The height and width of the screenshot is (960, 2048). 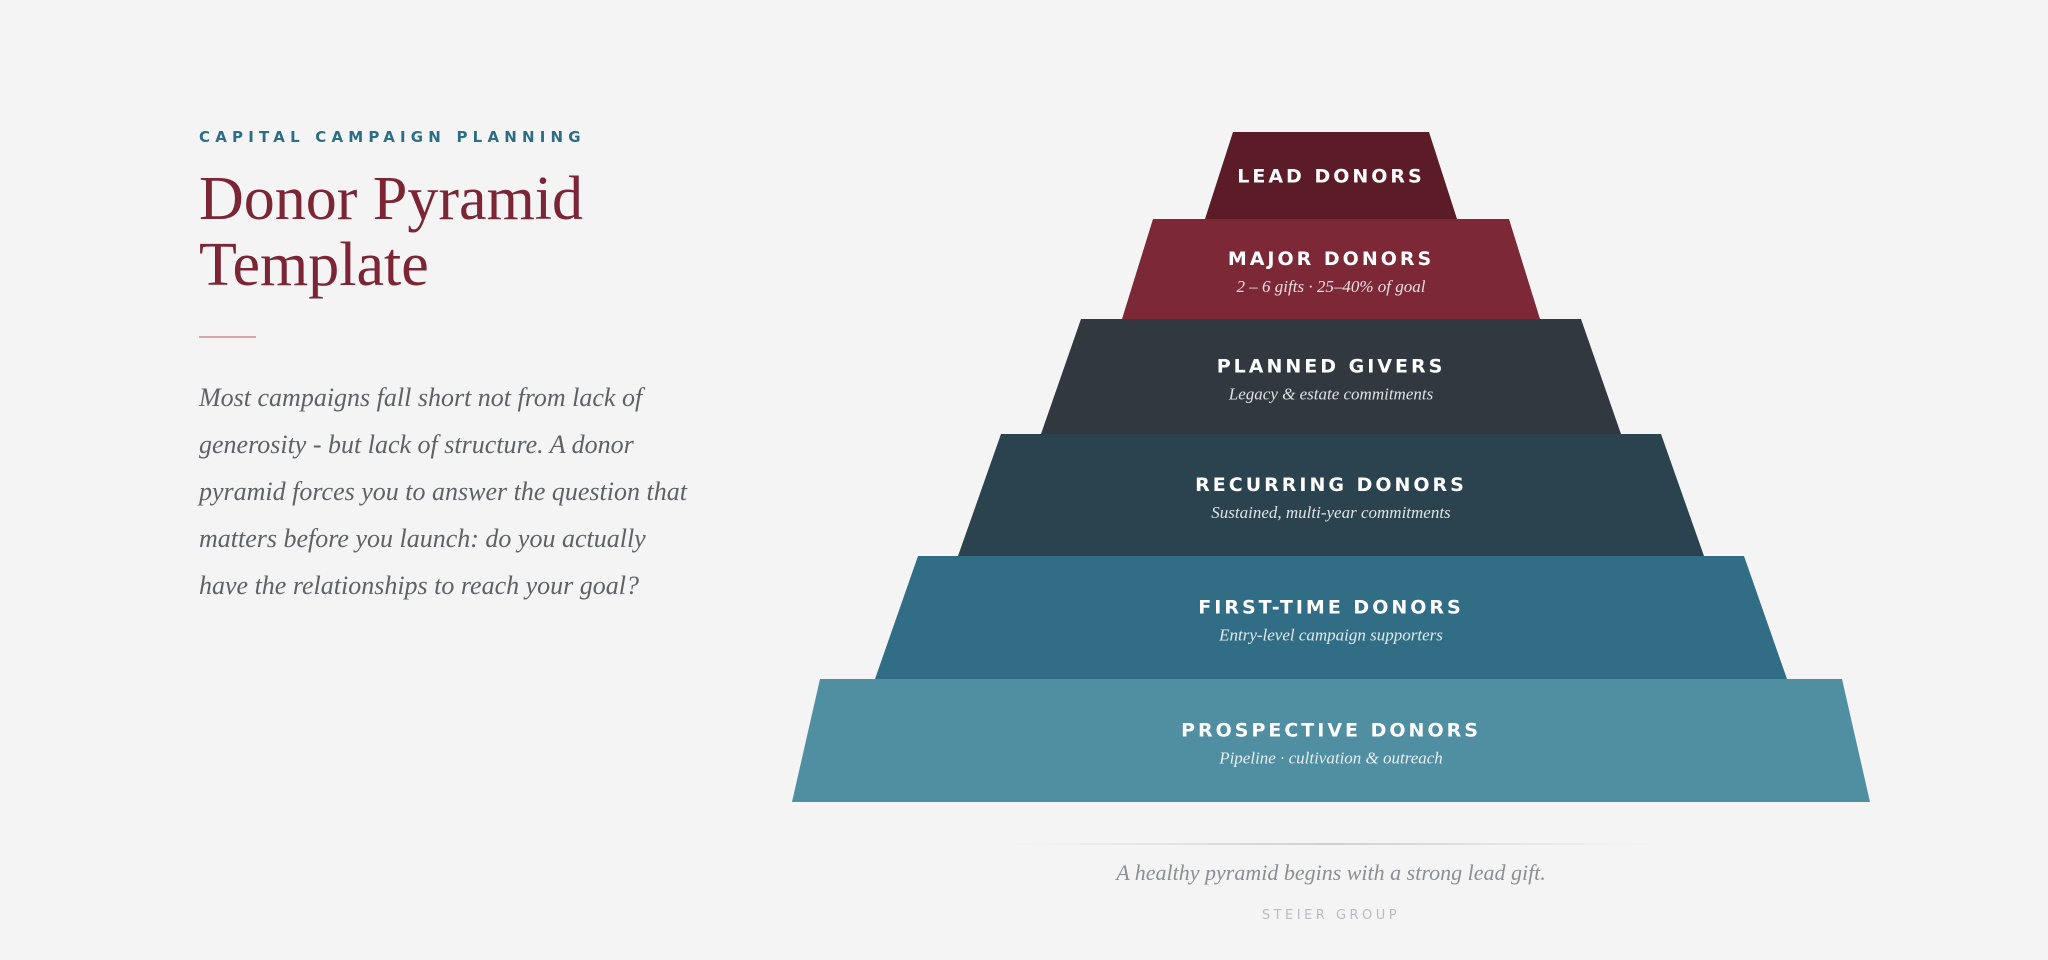 What do you see at coordinates (392, 137) in the screenshot?
I see `eyebrow-label: CAPITAL CAMPAIGN PLANNING` at bounding box center [392, 137].